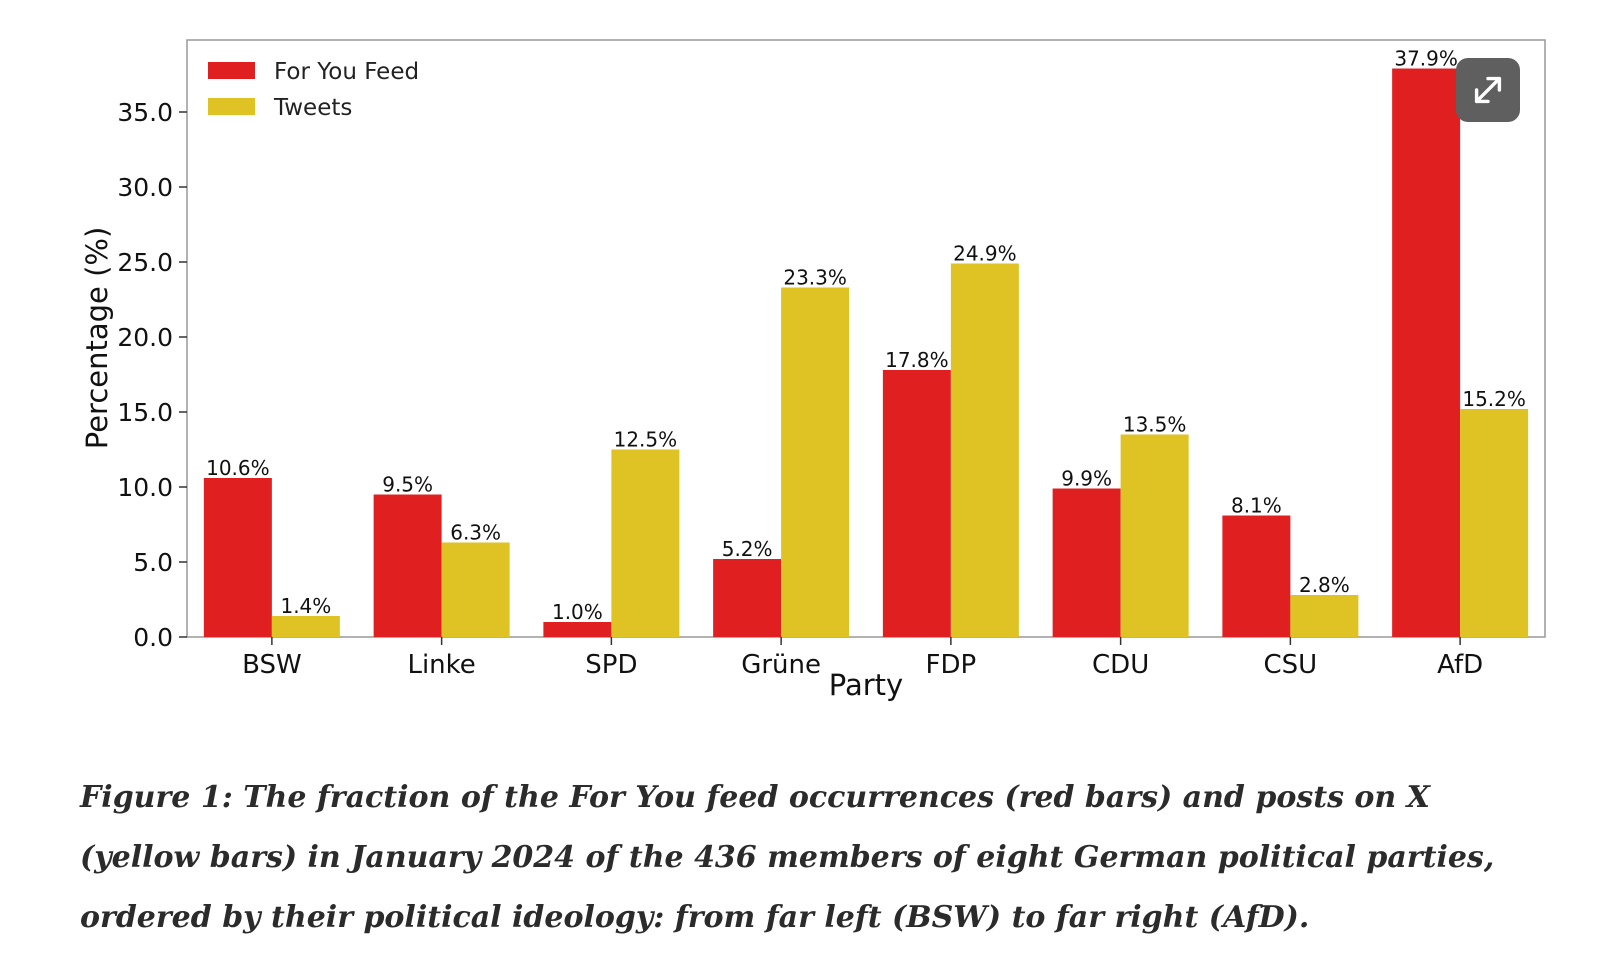 Image resolution: width=1620 pixels, height=976 pixels. What do you see at coordinates (153, 637) in the screenshot?
I see `y-tick-label: 0.0` at bounding box center [153, 637].